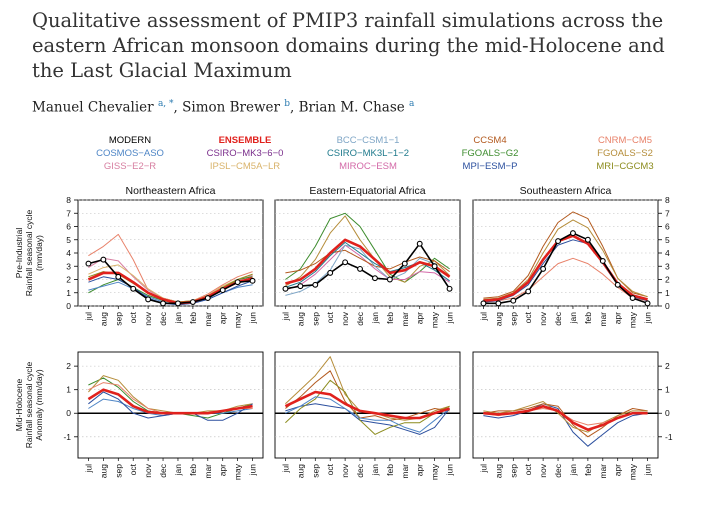 The image size is (711, 510). What do you see at coordinates (130, 140) in the screenshot?
I see `legend-item: MODERN` at bounding box center [130, 140].